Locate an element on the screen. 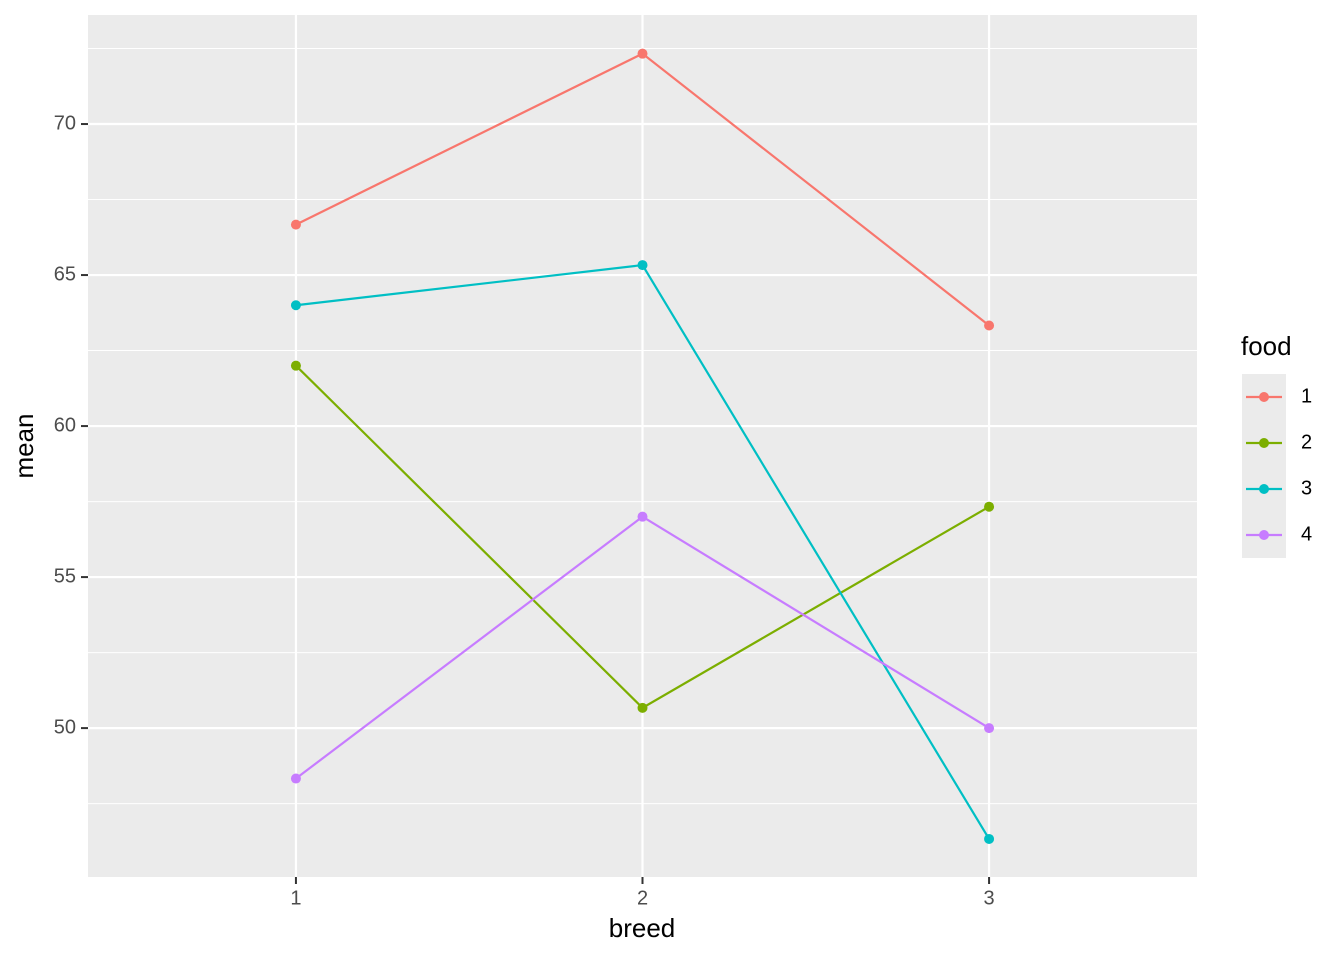 Image resolution: width=1344 pixels, height=965 pixels. x-tick-label: 1 is located at coordinates (295, 898).